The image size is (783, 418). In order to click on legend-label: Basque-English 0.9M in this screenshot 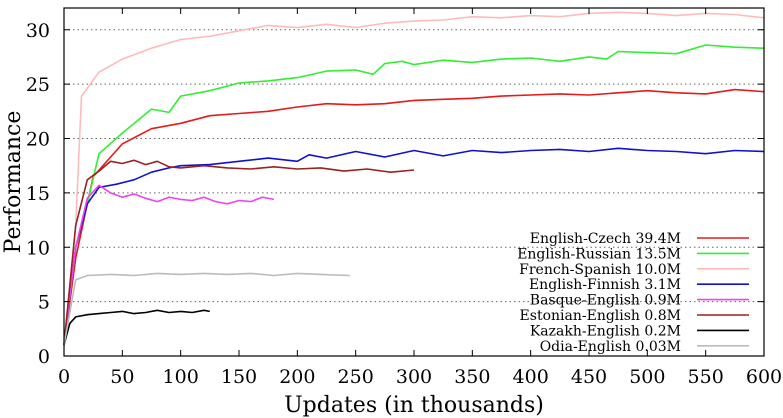, I will do `click(605, 301)`.